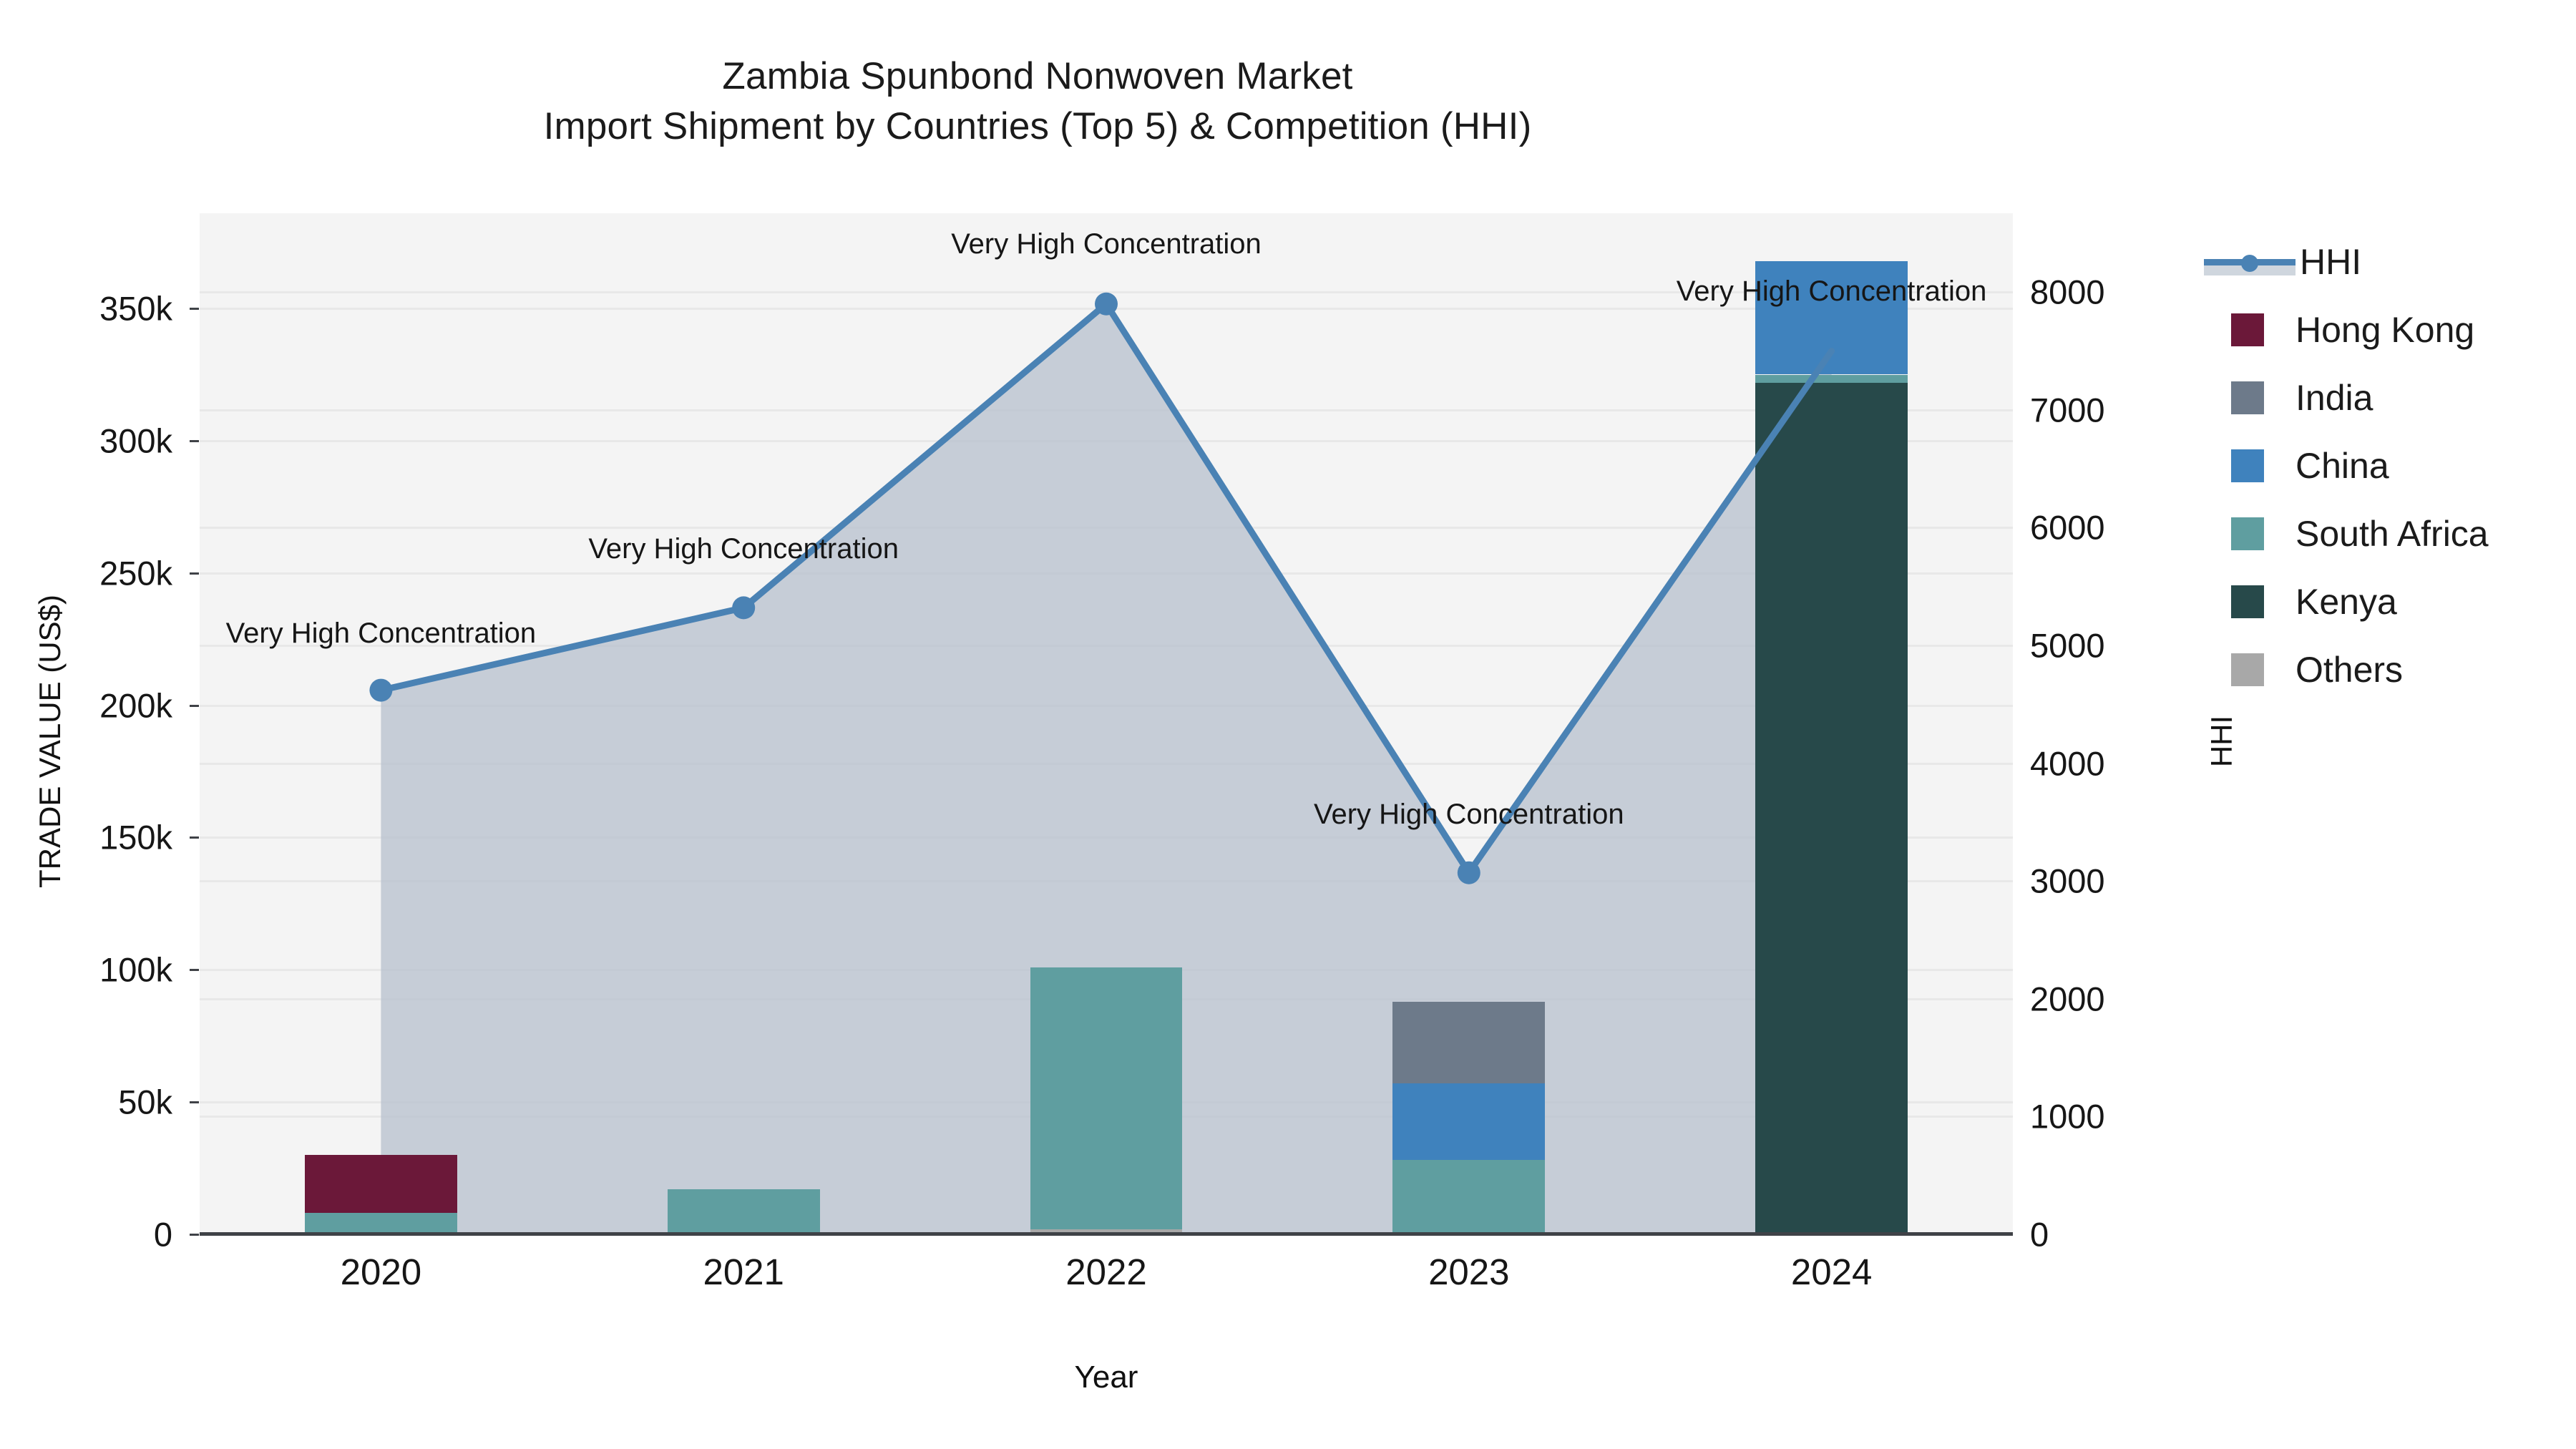 The width and height of the screenshot is (2576, 1449). Describe the element at coordinates (50, 741) in the screenshot. I see `y-axis-left-label: TRADE VALUE (US$)` at that location.